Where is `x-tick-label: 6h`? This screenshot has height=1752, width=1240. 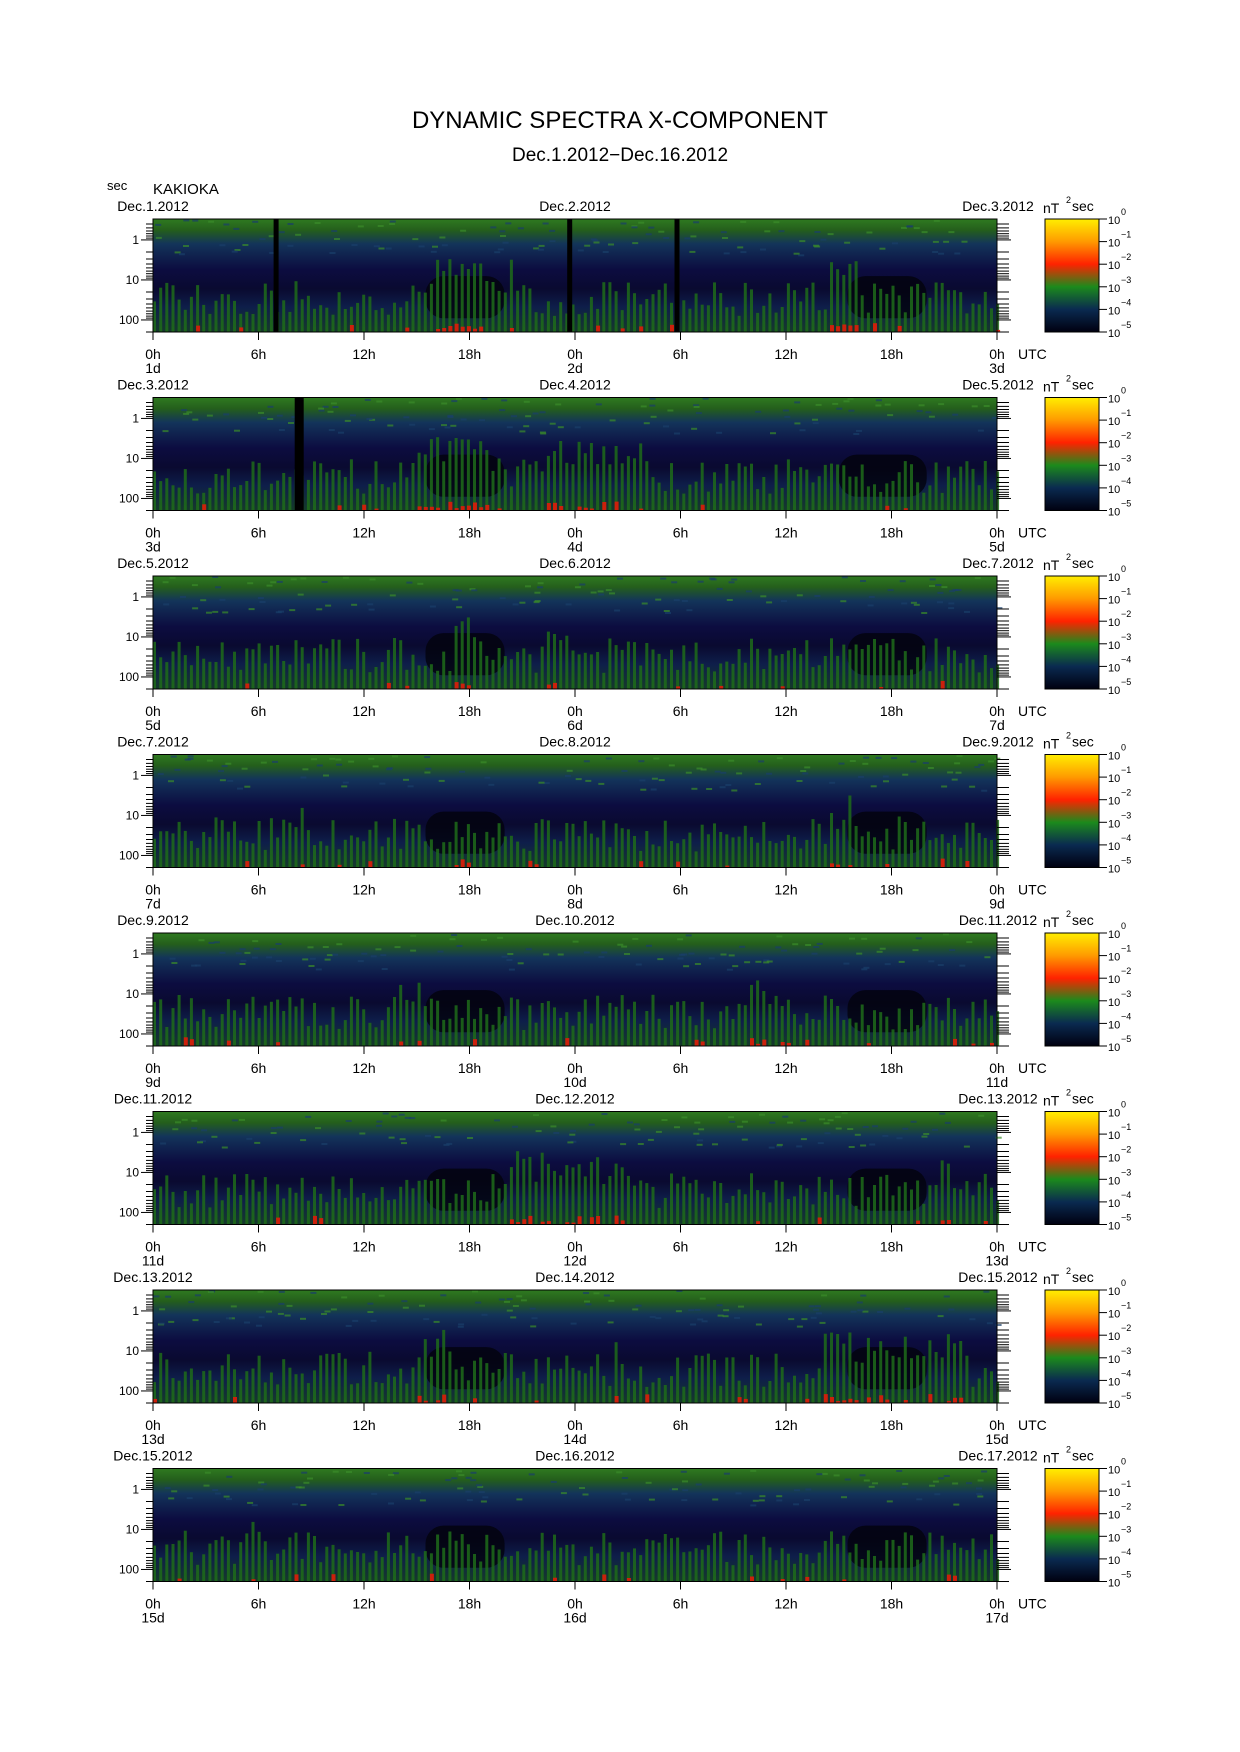
x-tick-label: 6h is located at coordinates (259, 711).